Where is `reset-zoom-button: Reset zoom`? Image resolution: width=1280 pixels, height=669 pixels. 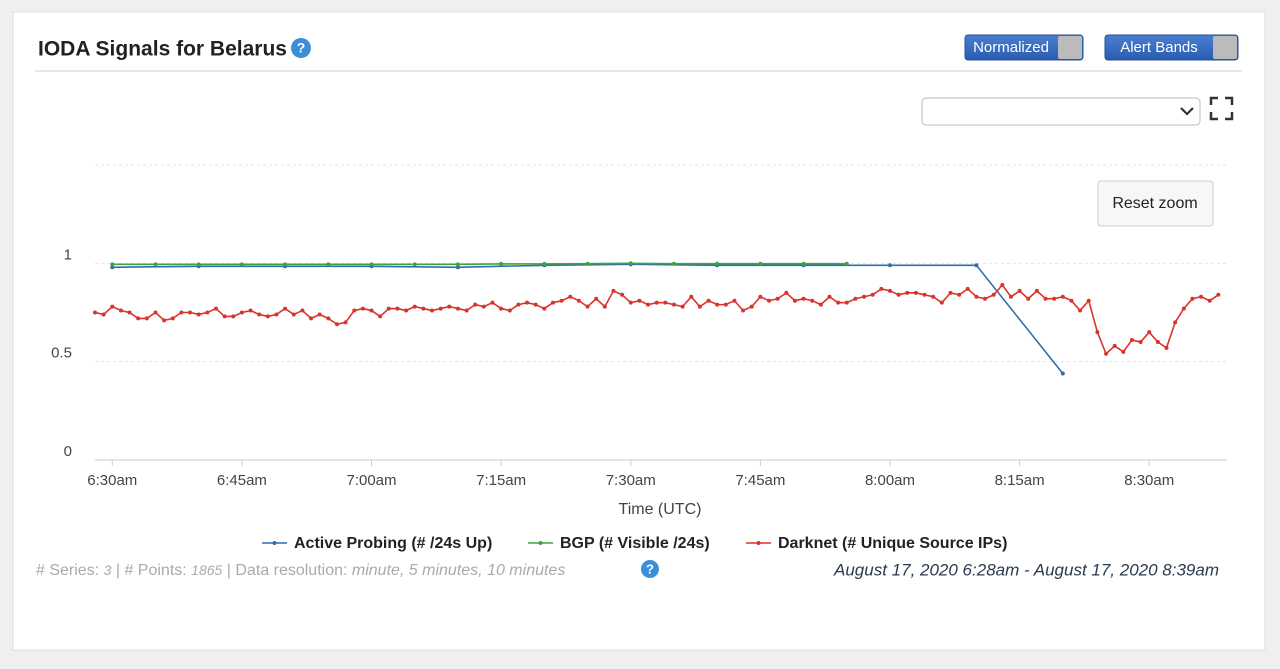
reset-zoom-button: Reset zoom is located at coordinates (1155, 203).